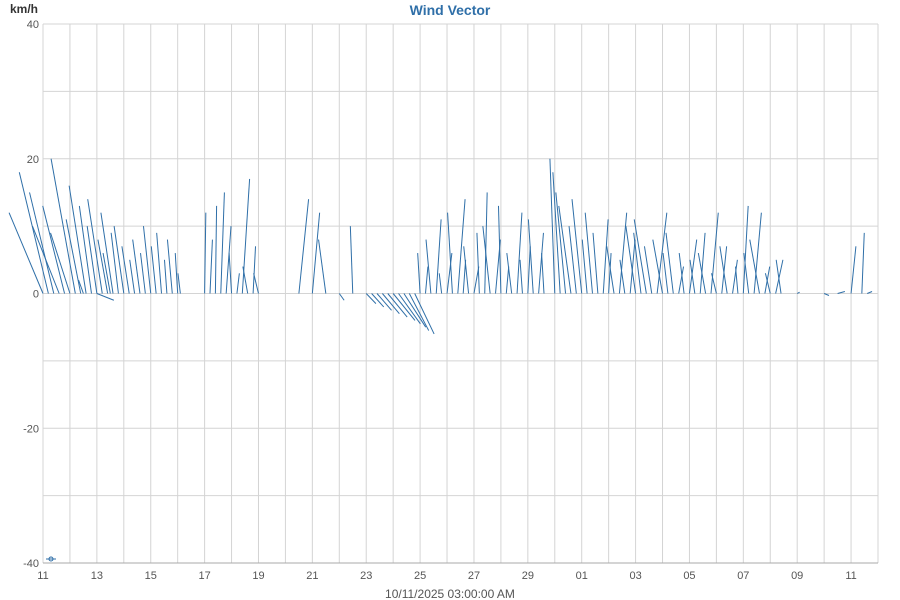 The width and height of the screenshot is (900, 600). I want to click on x-tick-label: 27, so click(474, 576).